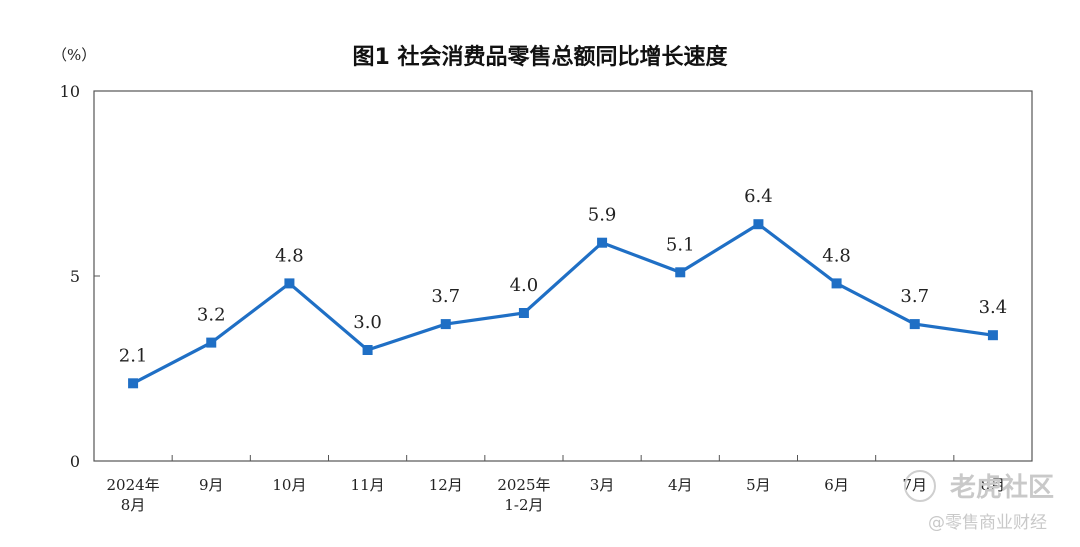 The height and width of the screenshot is (547, 1080). Describe the element at coordinates (74, 55) in the screenshot. I see `y-unit-label: （%）` at that location.